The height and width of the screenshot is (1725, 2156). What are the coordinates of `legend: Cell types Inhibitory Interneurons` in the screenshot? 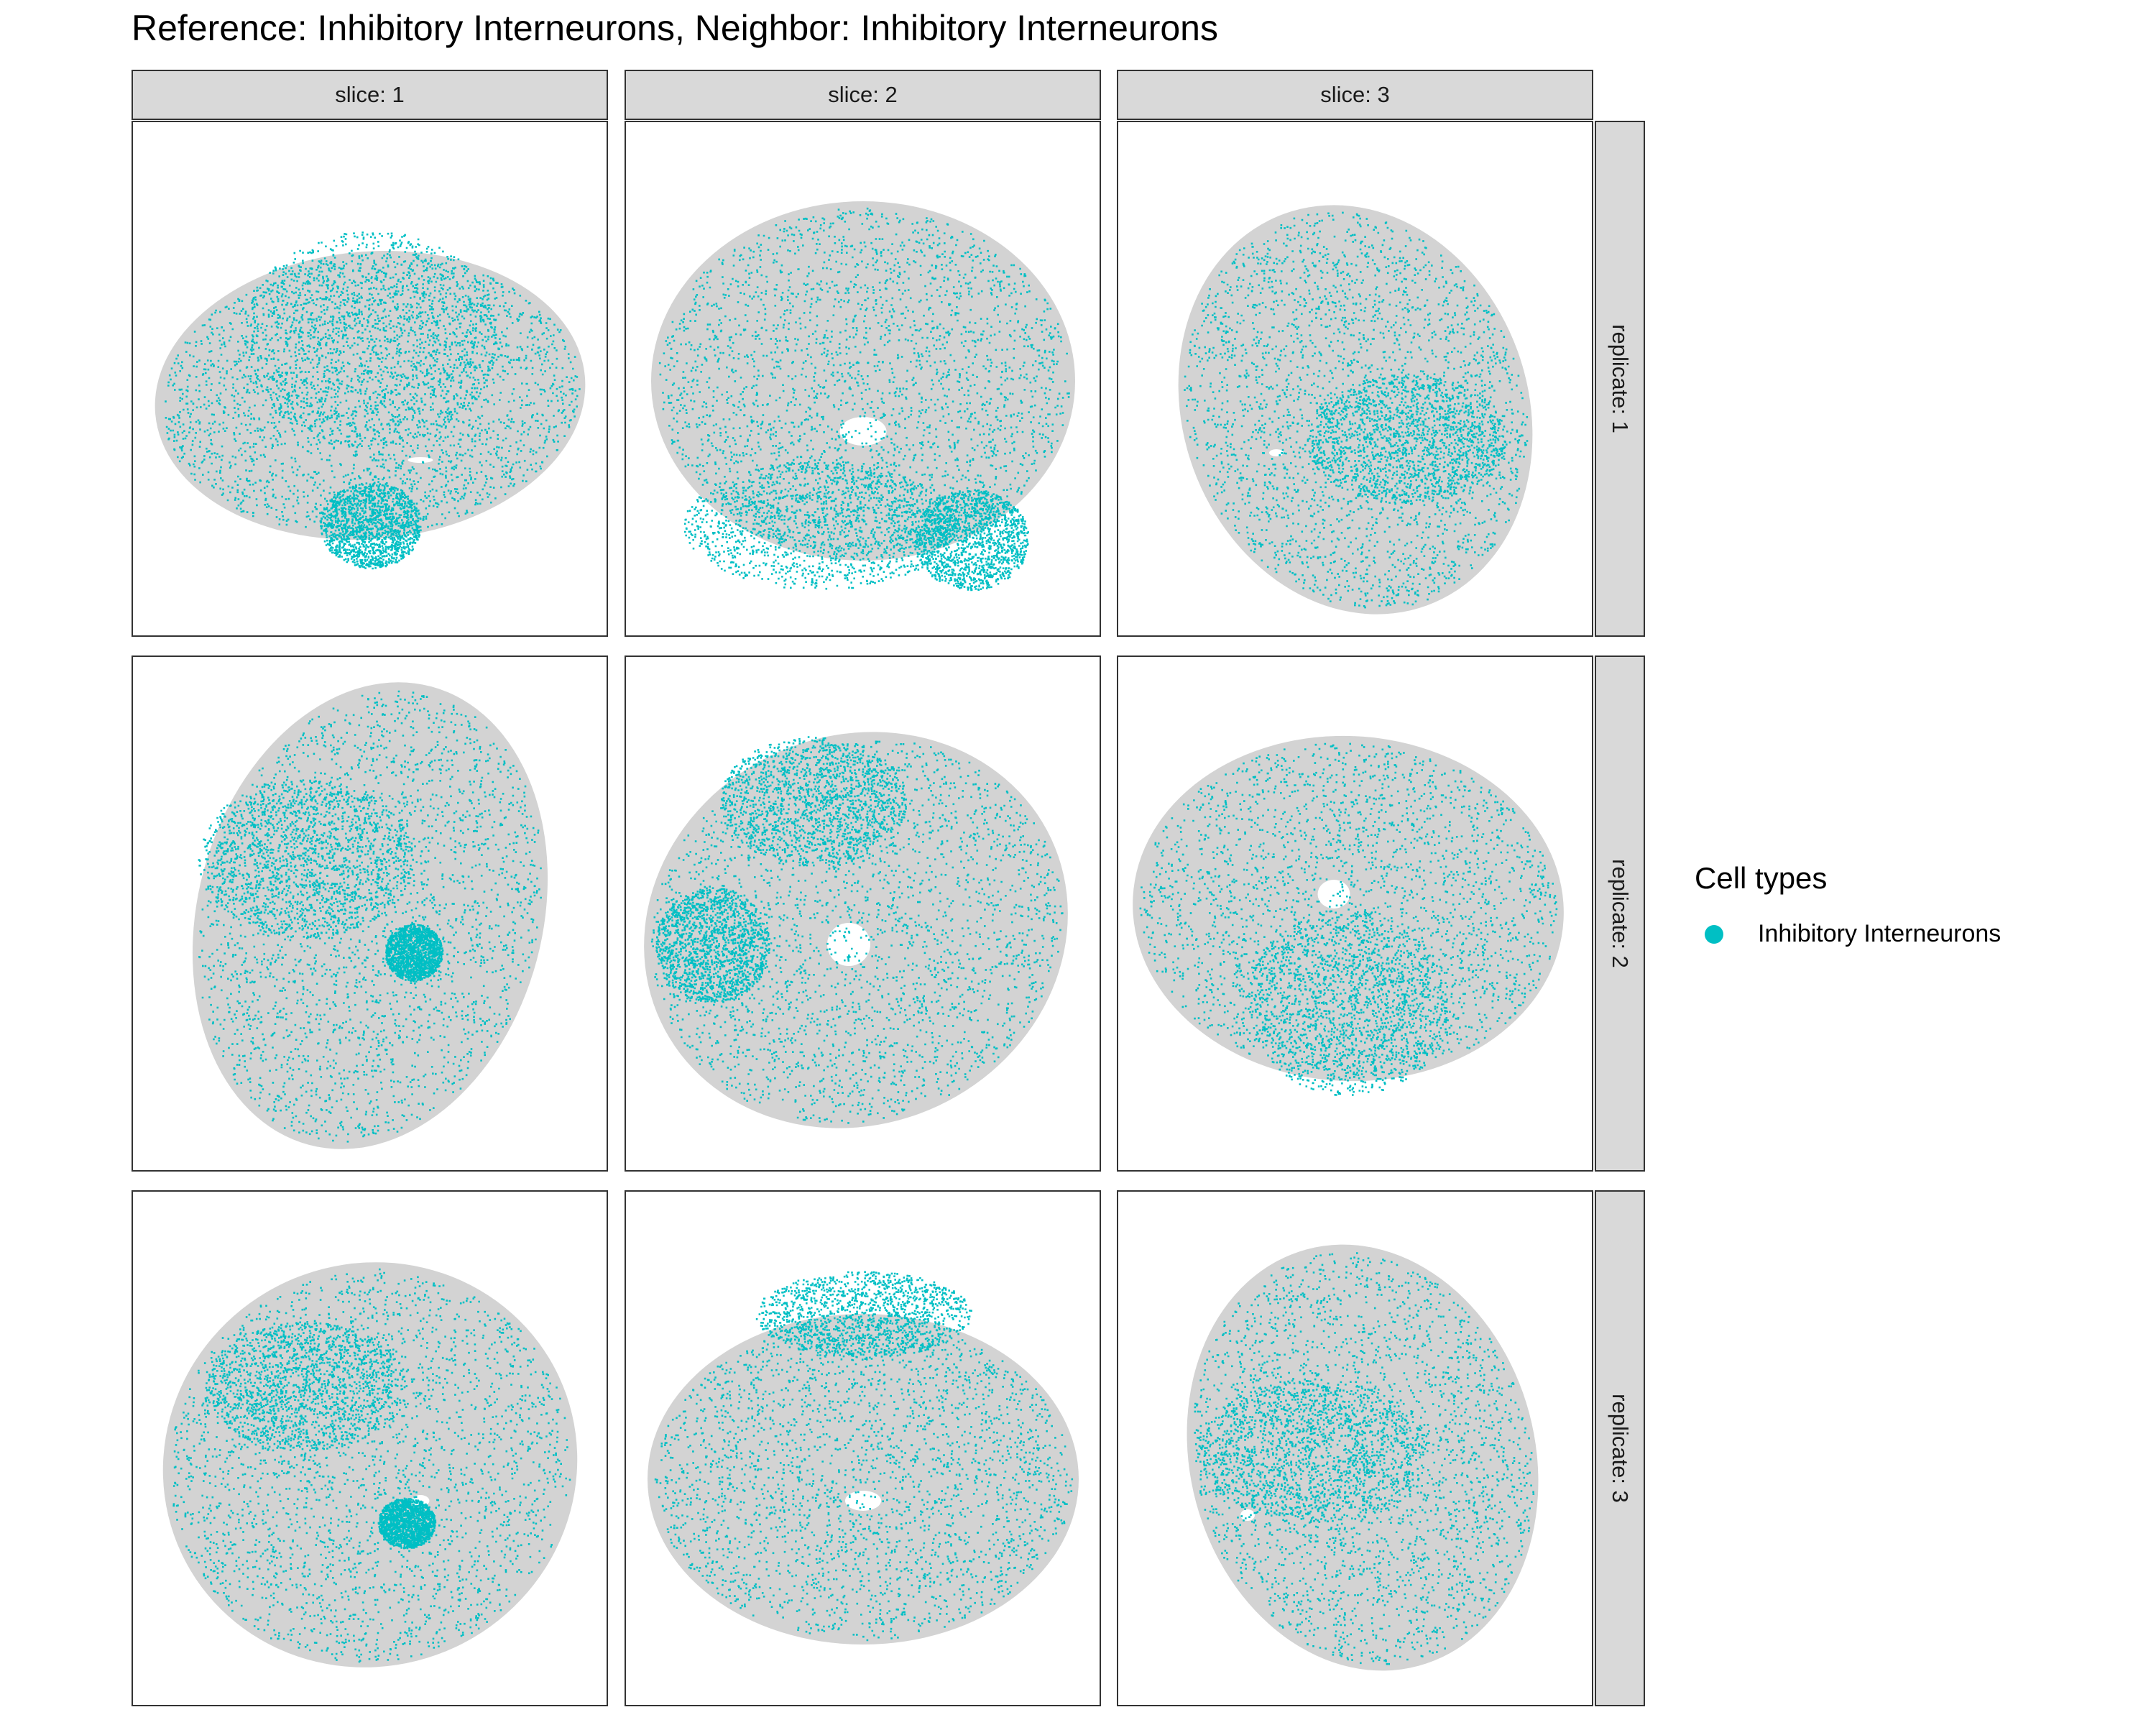 It's located at (1848, 904).